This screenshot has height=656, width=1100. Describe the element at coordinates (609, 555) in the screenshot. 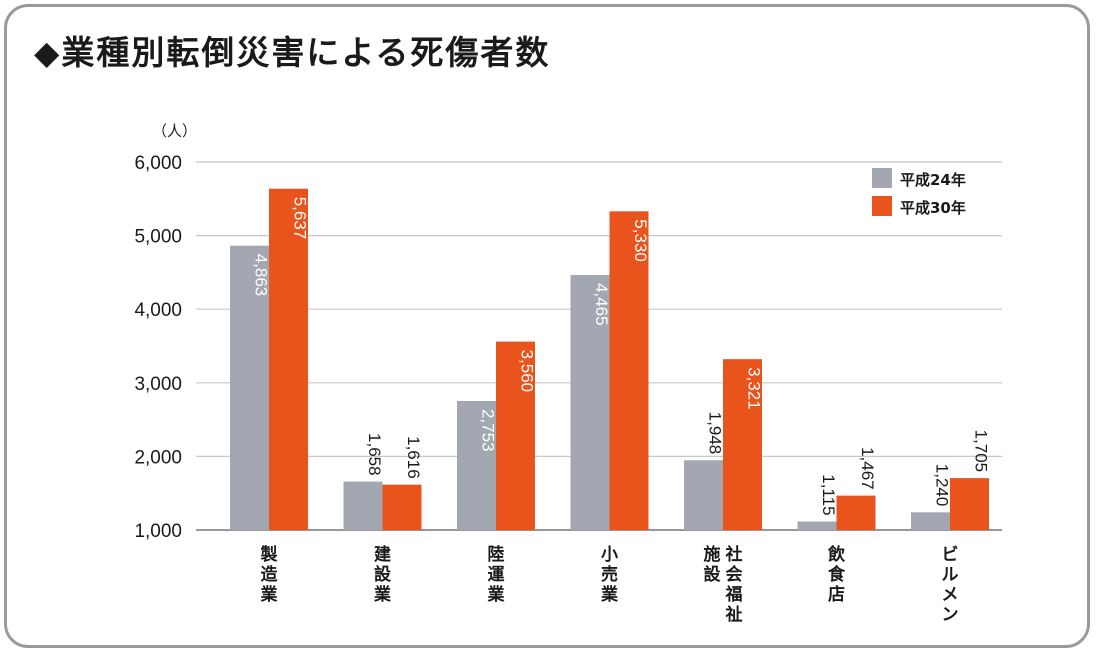

I see `x-tick-label: 小` at that location.